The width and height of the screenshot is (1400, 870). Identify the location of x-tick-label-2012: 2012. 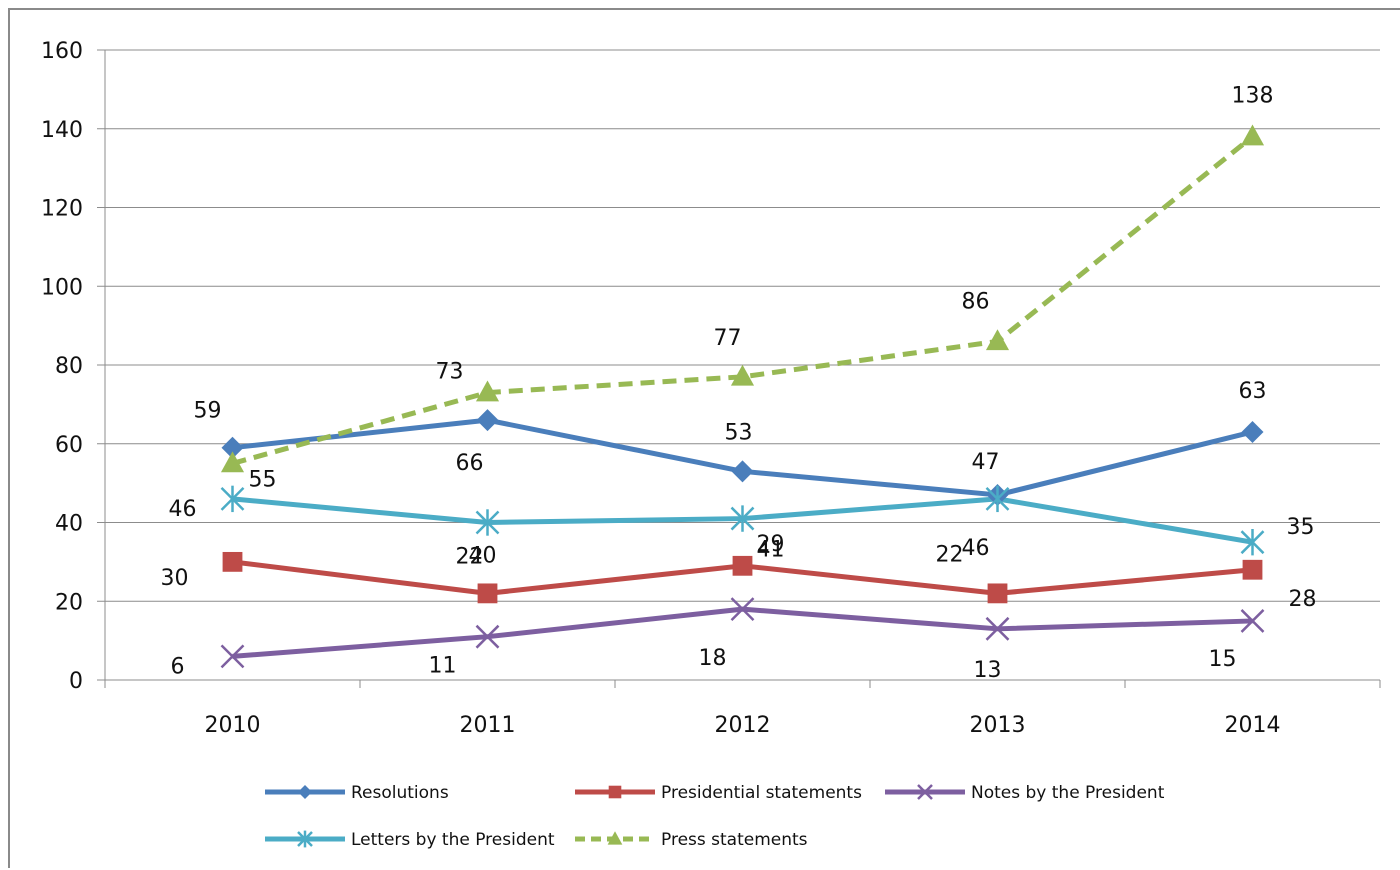
(743, 725).